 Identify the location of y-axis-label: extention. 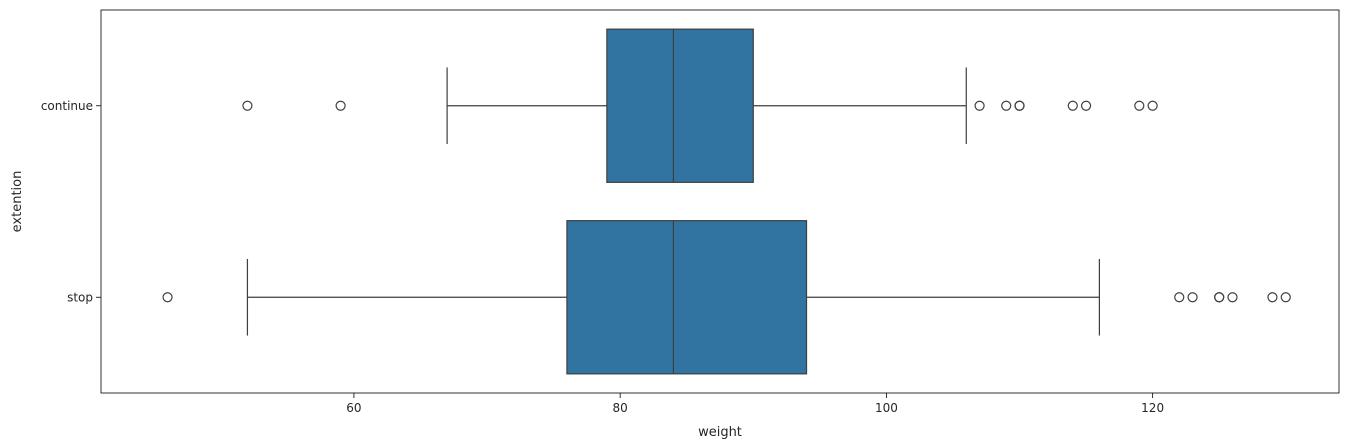
(17, 202).